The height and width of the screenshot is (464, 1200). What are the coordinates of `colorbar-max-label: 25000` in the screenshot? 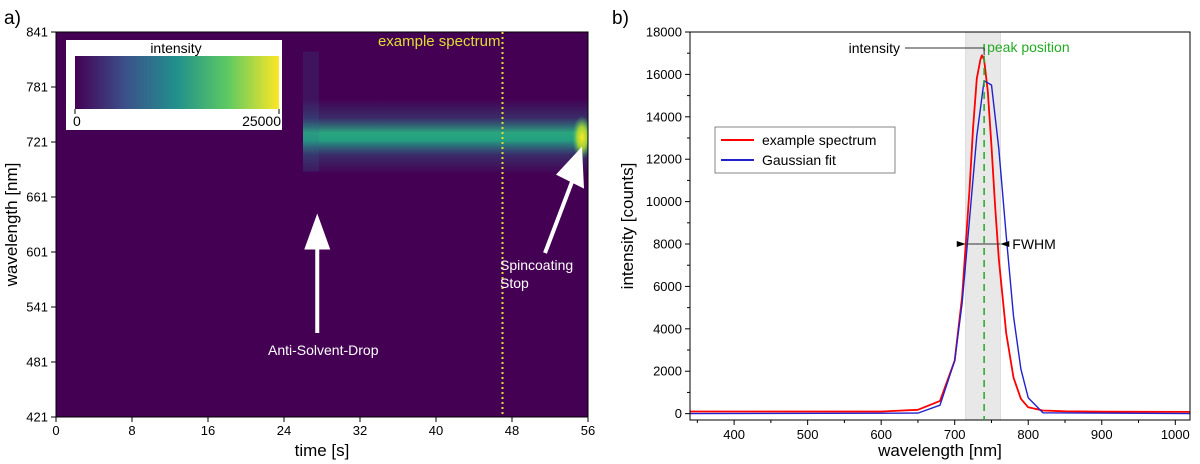 It's located at (261, 121).